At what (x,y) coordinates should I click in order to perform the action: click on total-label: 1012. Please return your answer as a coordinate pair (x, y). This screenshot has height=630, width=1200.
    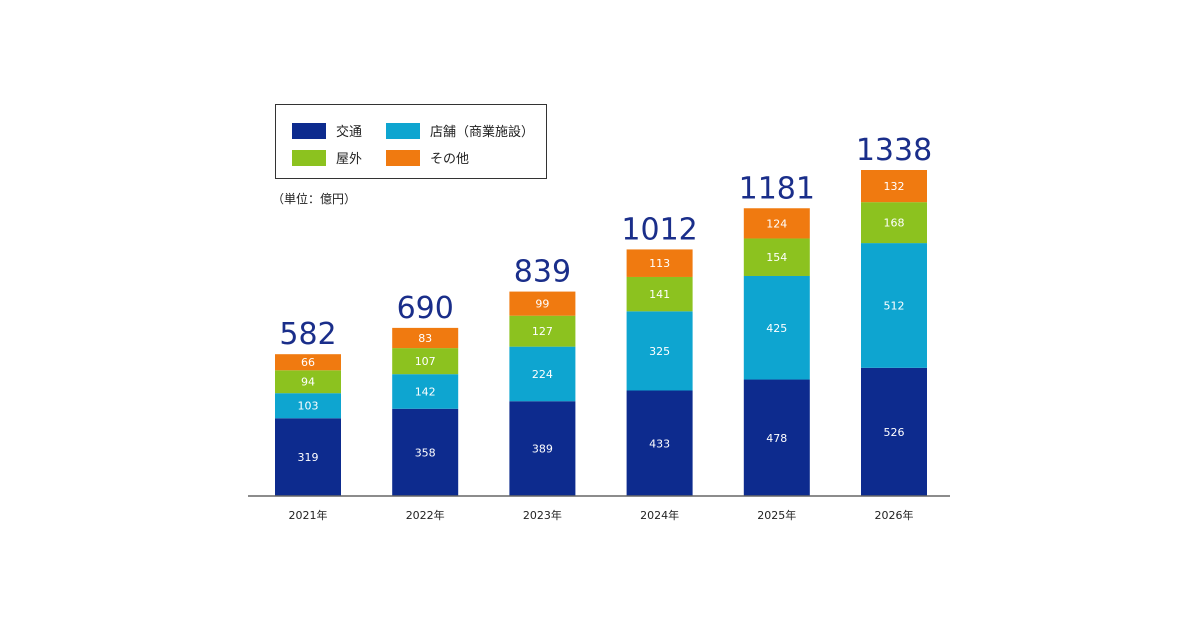
    Looking at the image, I should click on (659, 229).